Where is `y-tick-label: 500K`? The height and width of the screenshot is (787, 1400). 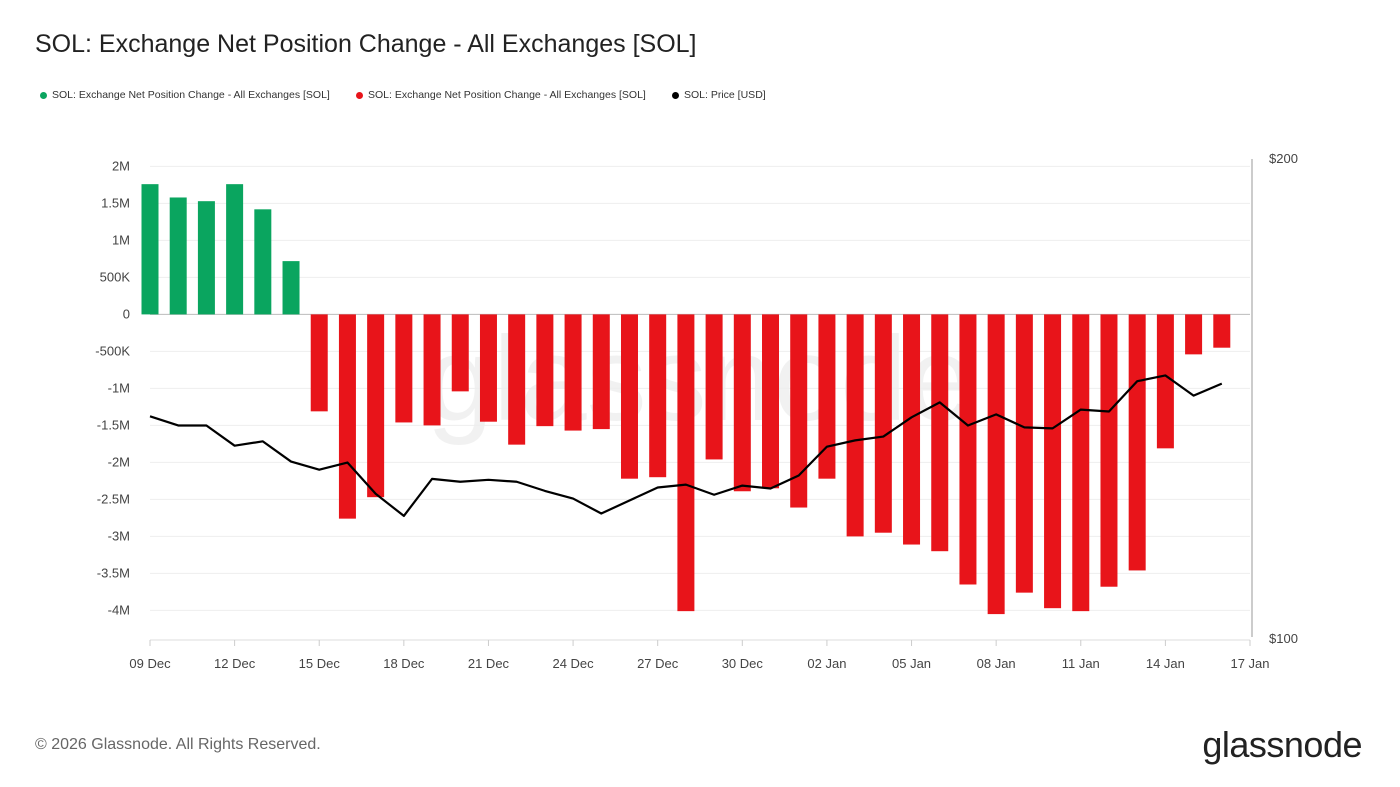
y-tick-label: 500K is located at coordinates (115, 276).